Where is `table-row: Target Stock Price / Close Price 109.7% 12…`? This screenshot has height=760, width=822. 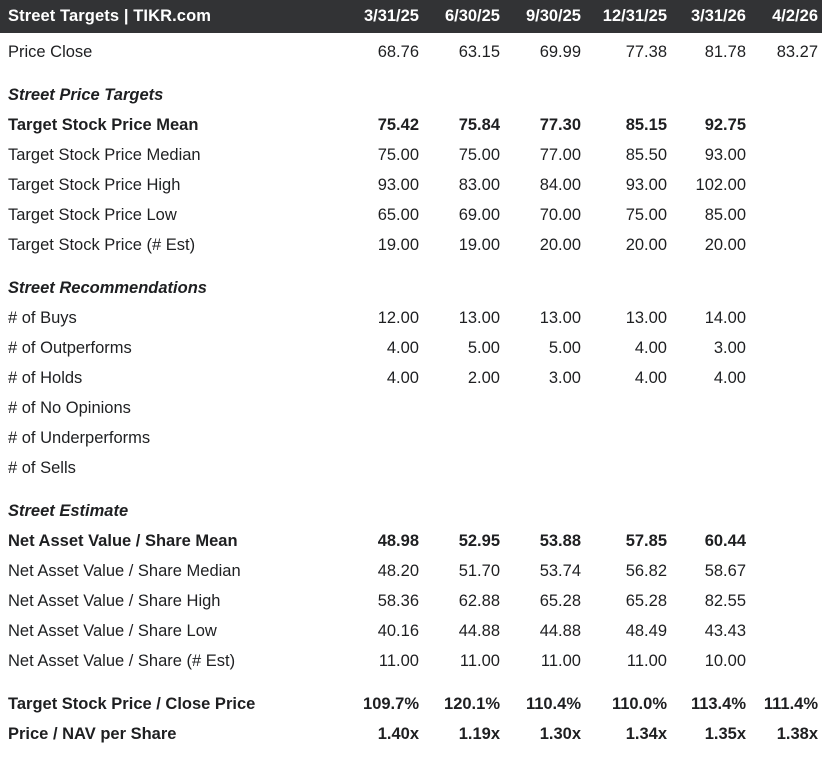 table-row: Target Stock Price / Close Price 109.7% 12… is located at coordinates (411, 704).